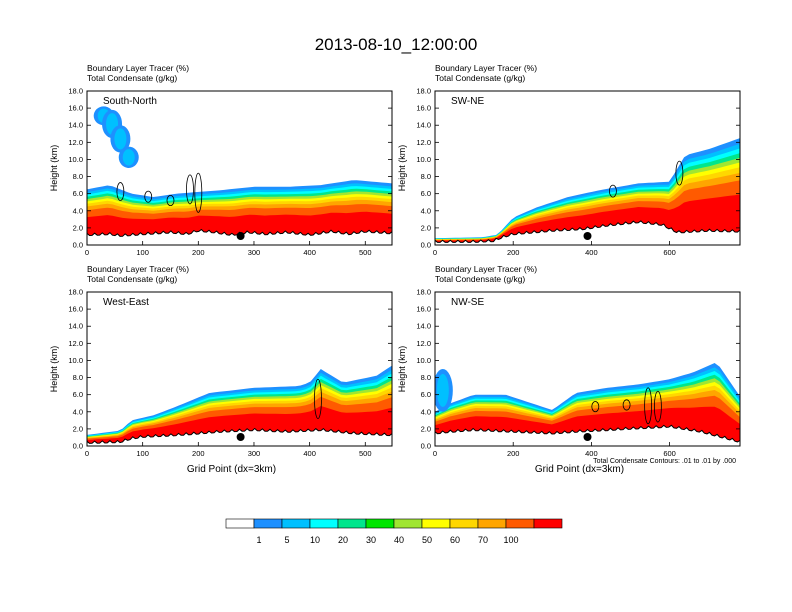 The image size is (792, 612). Describe the element at coordinates (130, 101) in the screenshot. I see `panel-label: South-North` at that location.